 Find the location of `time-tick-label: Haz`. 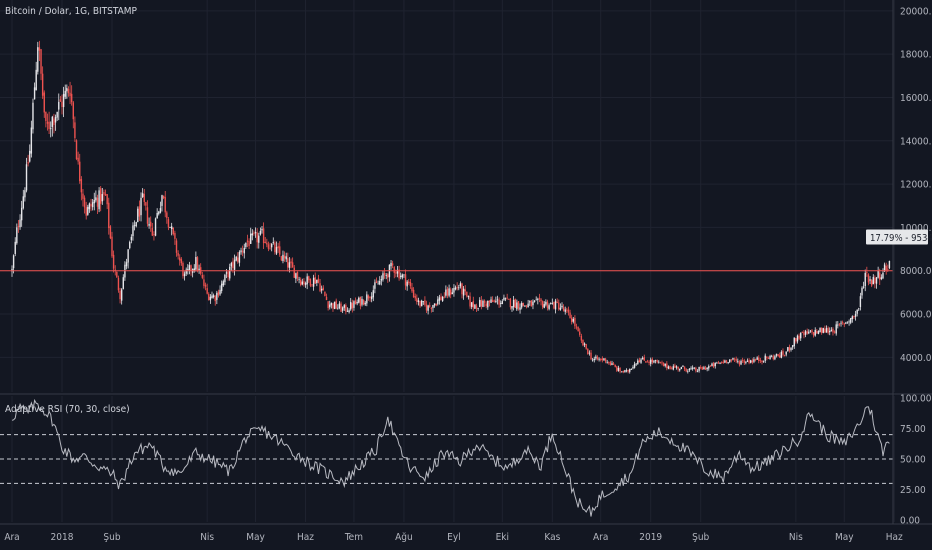

time-tick-label: Haz is located at coordinates (894, 537).